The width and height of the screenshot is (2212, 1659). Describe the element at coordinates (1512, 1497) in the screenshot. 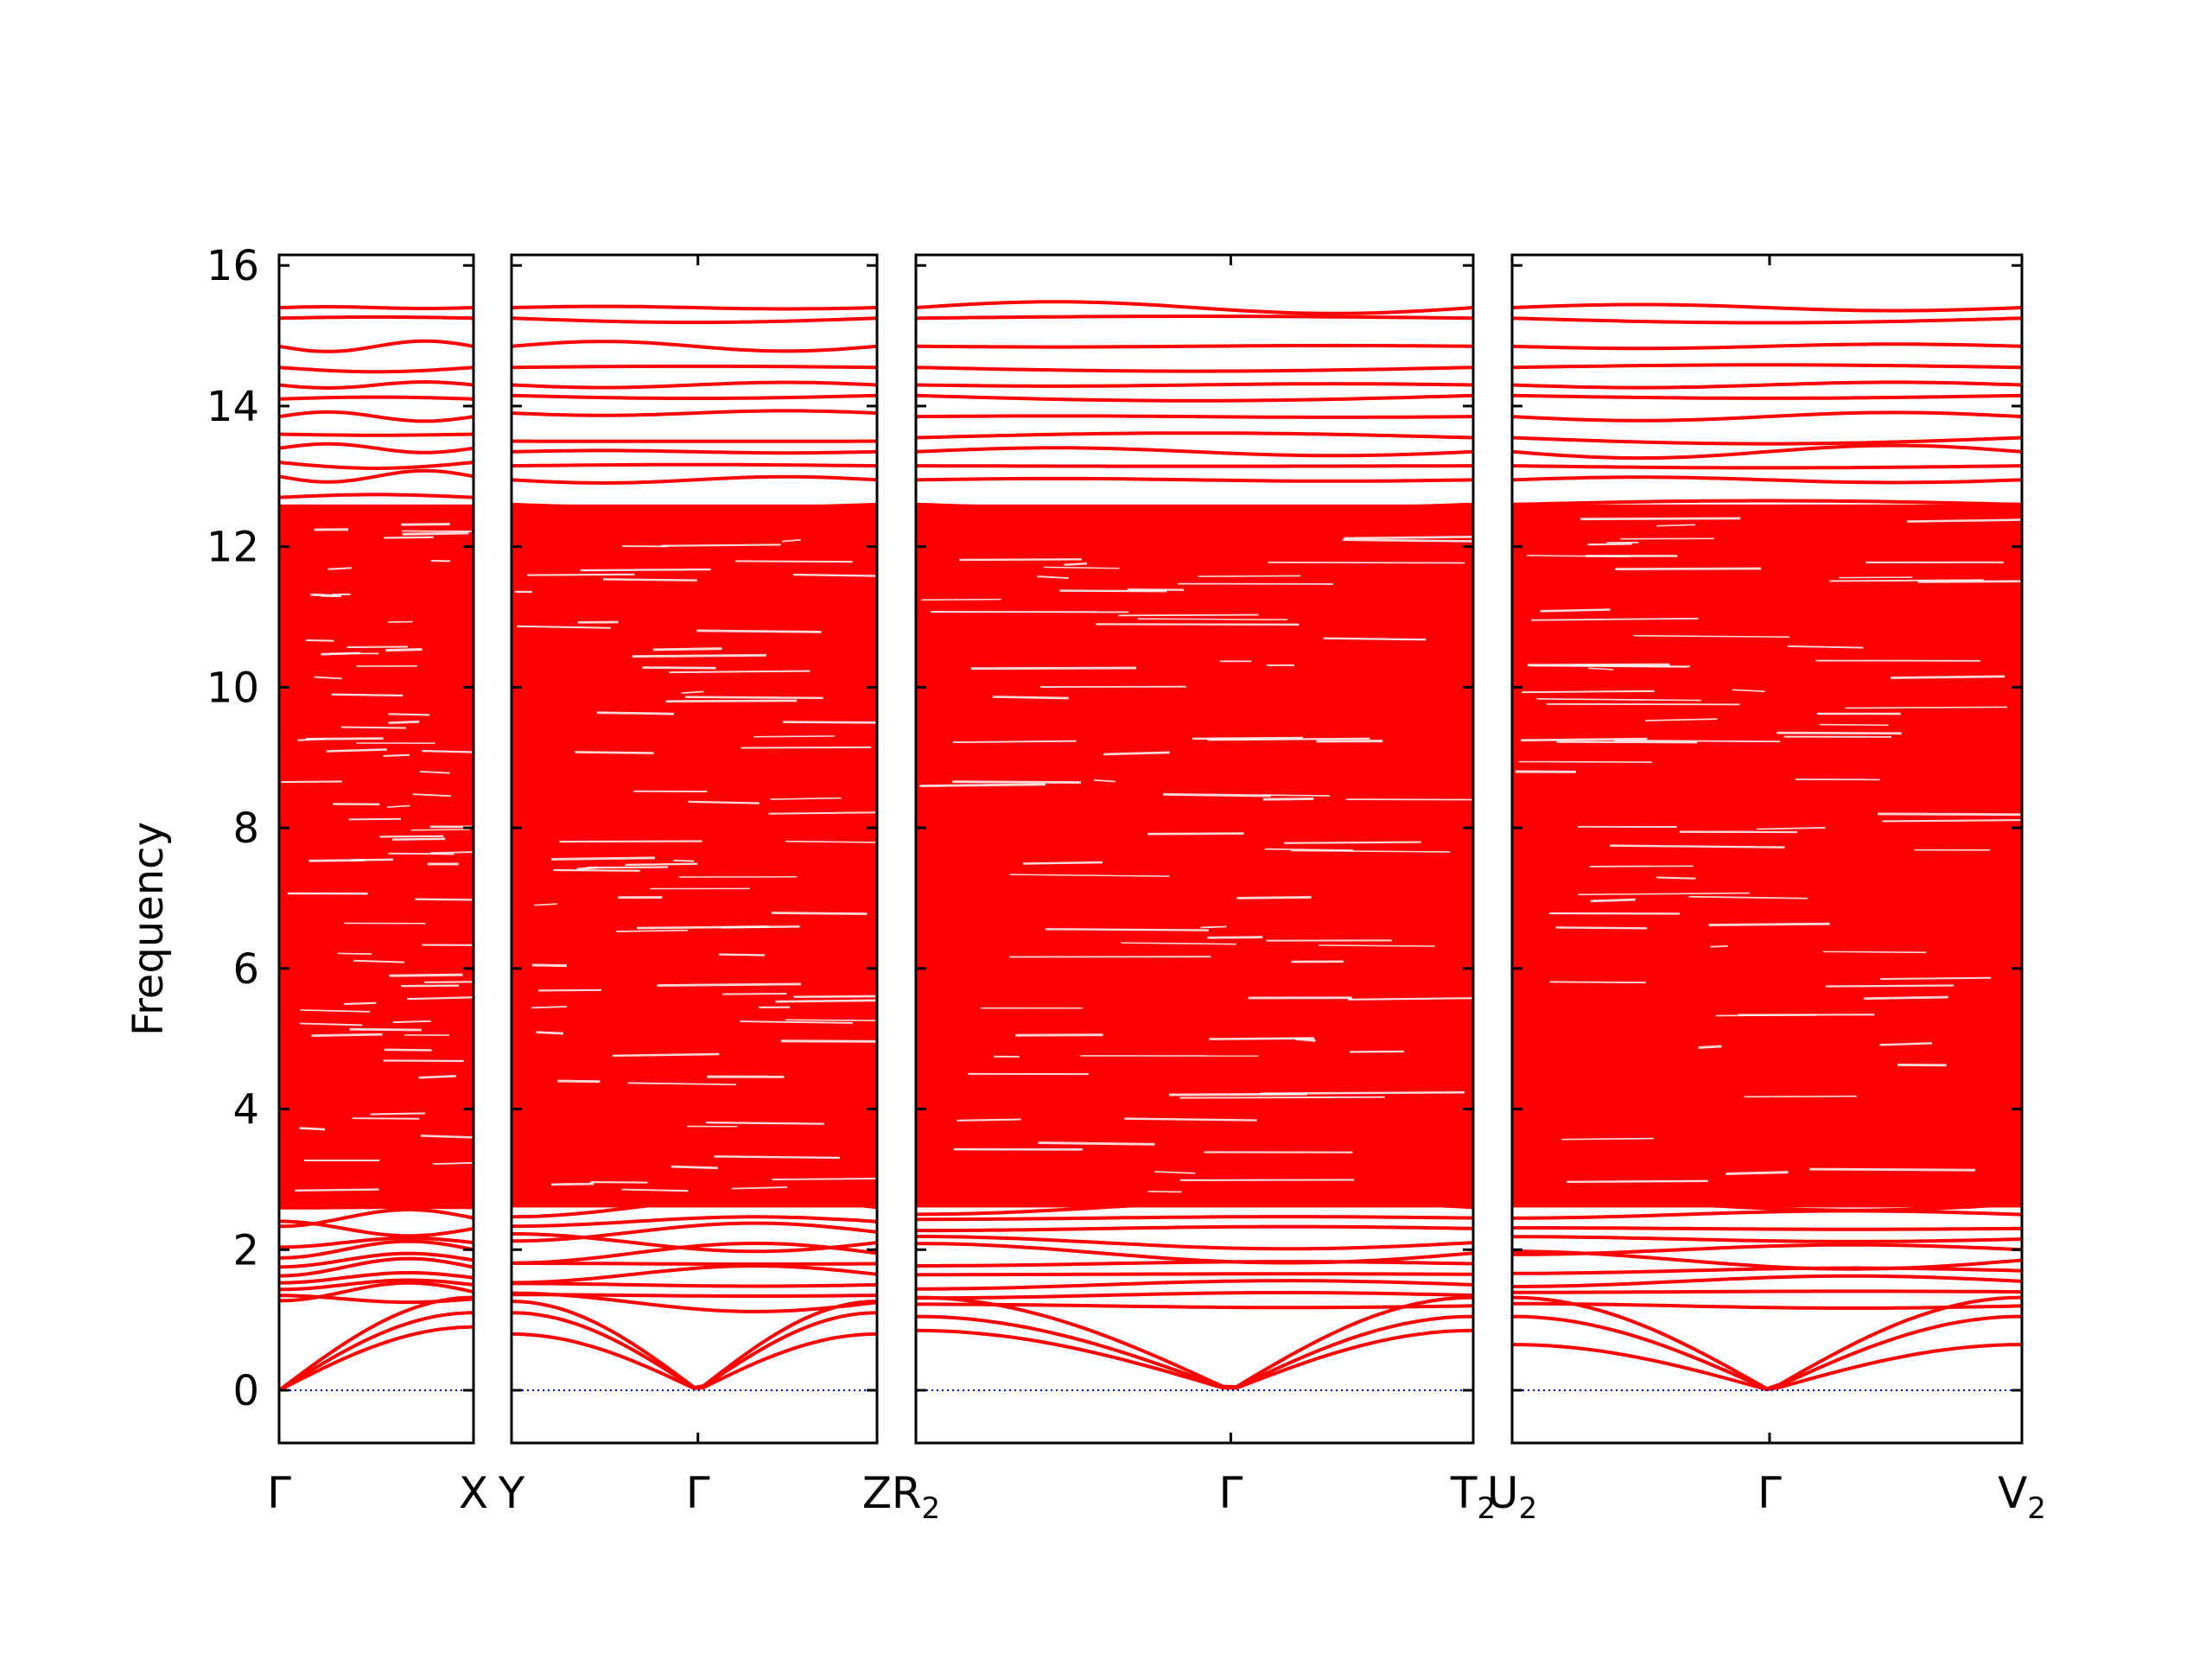

I see `high-symmetry-label: U2` at that location.